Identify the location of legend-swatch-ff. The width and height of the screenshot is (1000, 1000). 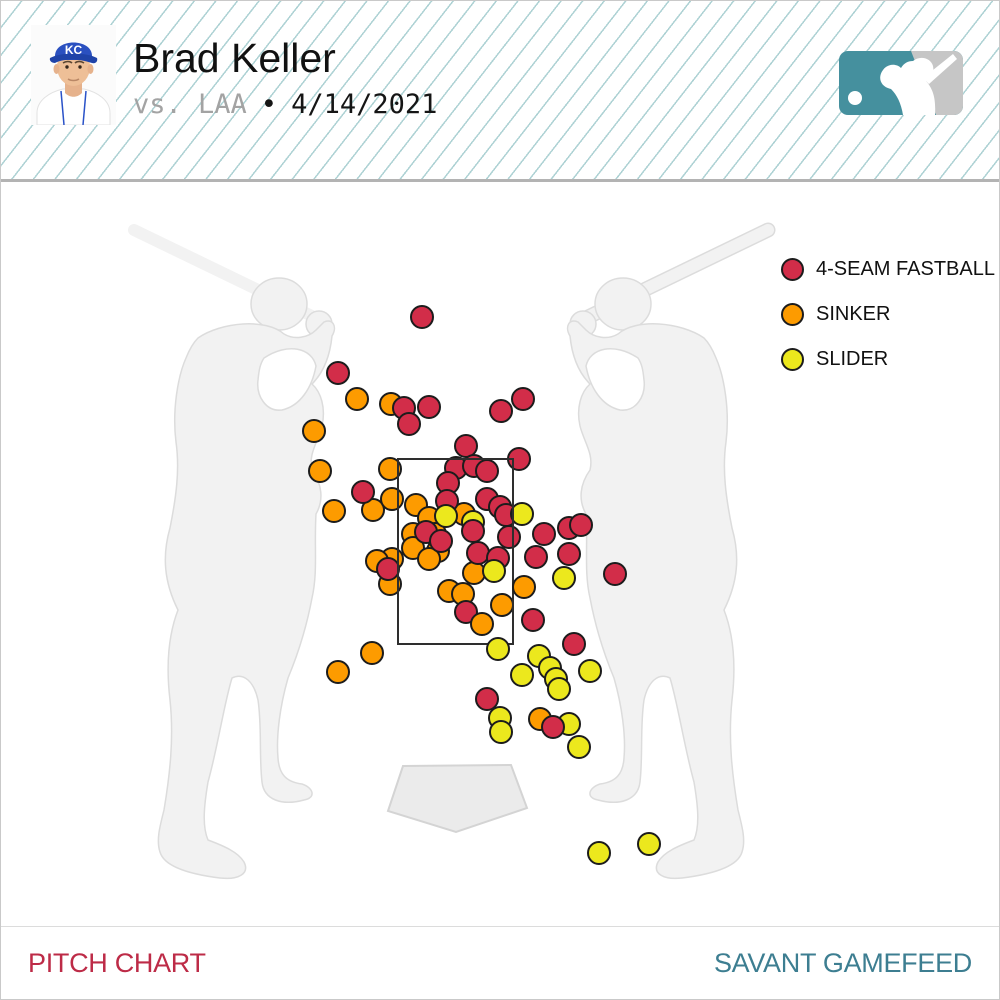
(792, 269).